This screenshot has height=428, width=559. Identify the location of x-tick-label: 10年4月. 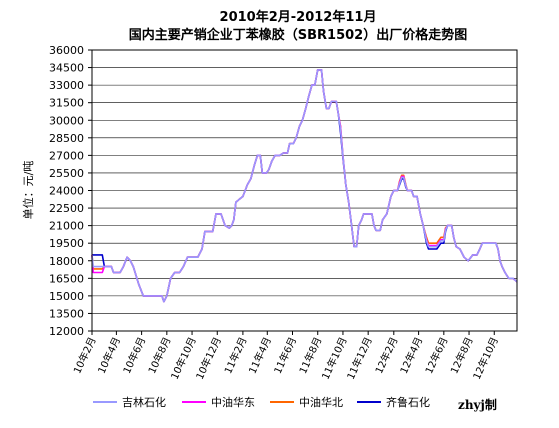
(109, 355).